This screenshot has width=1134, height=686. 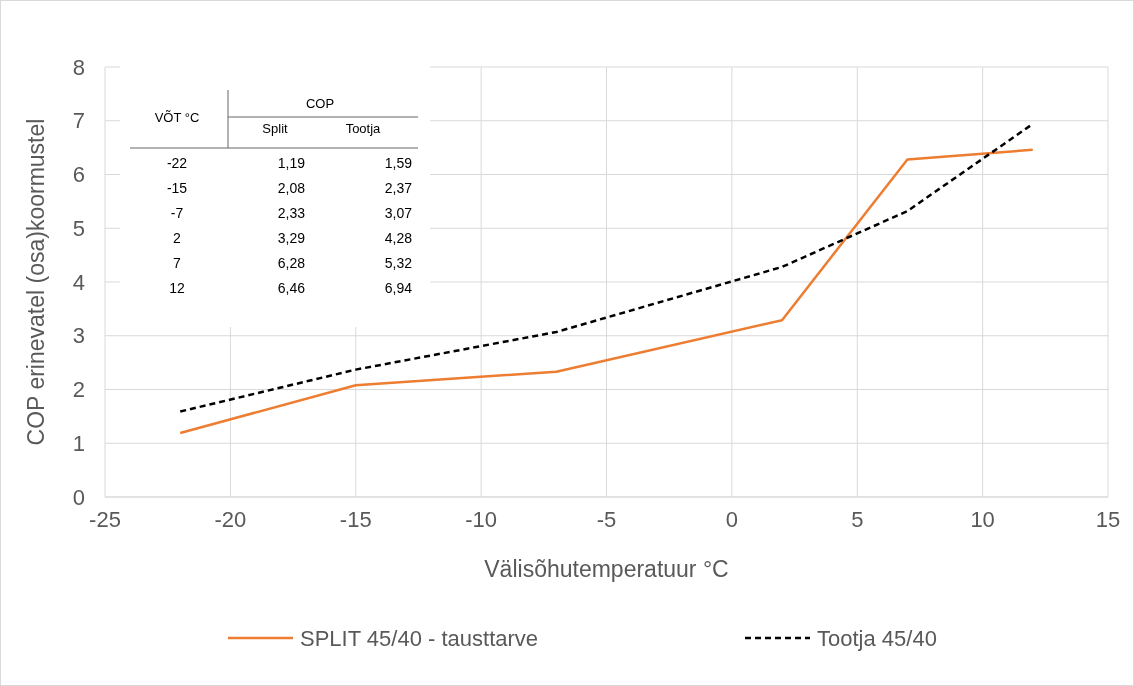 I want to click on y-tick-label: 7, so click(x=78, y=121).